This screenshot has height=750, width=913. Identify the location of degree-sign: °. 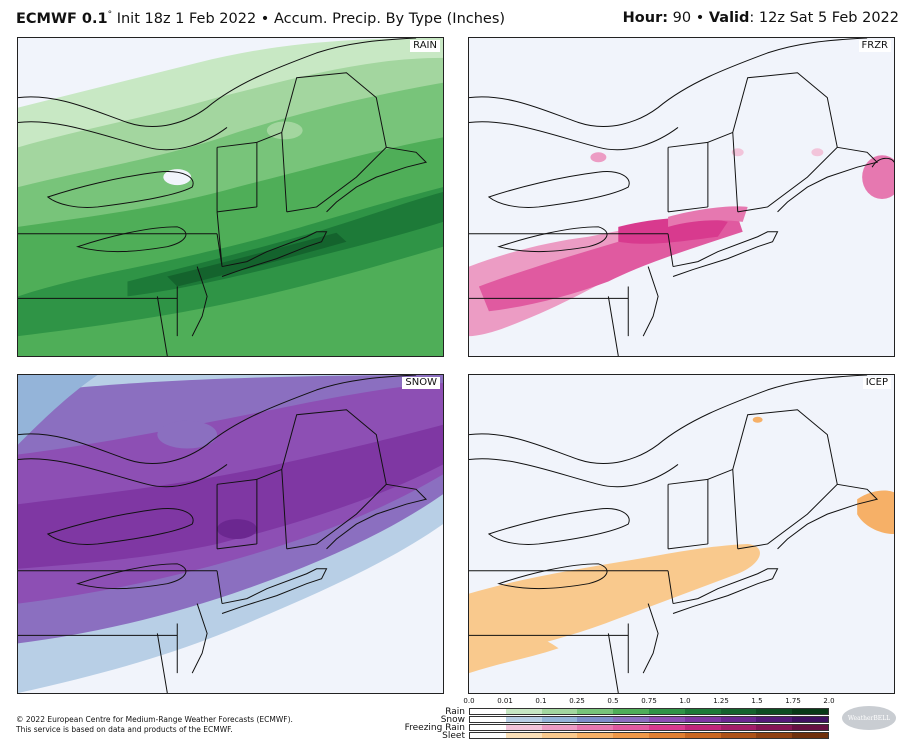
(110, 15).